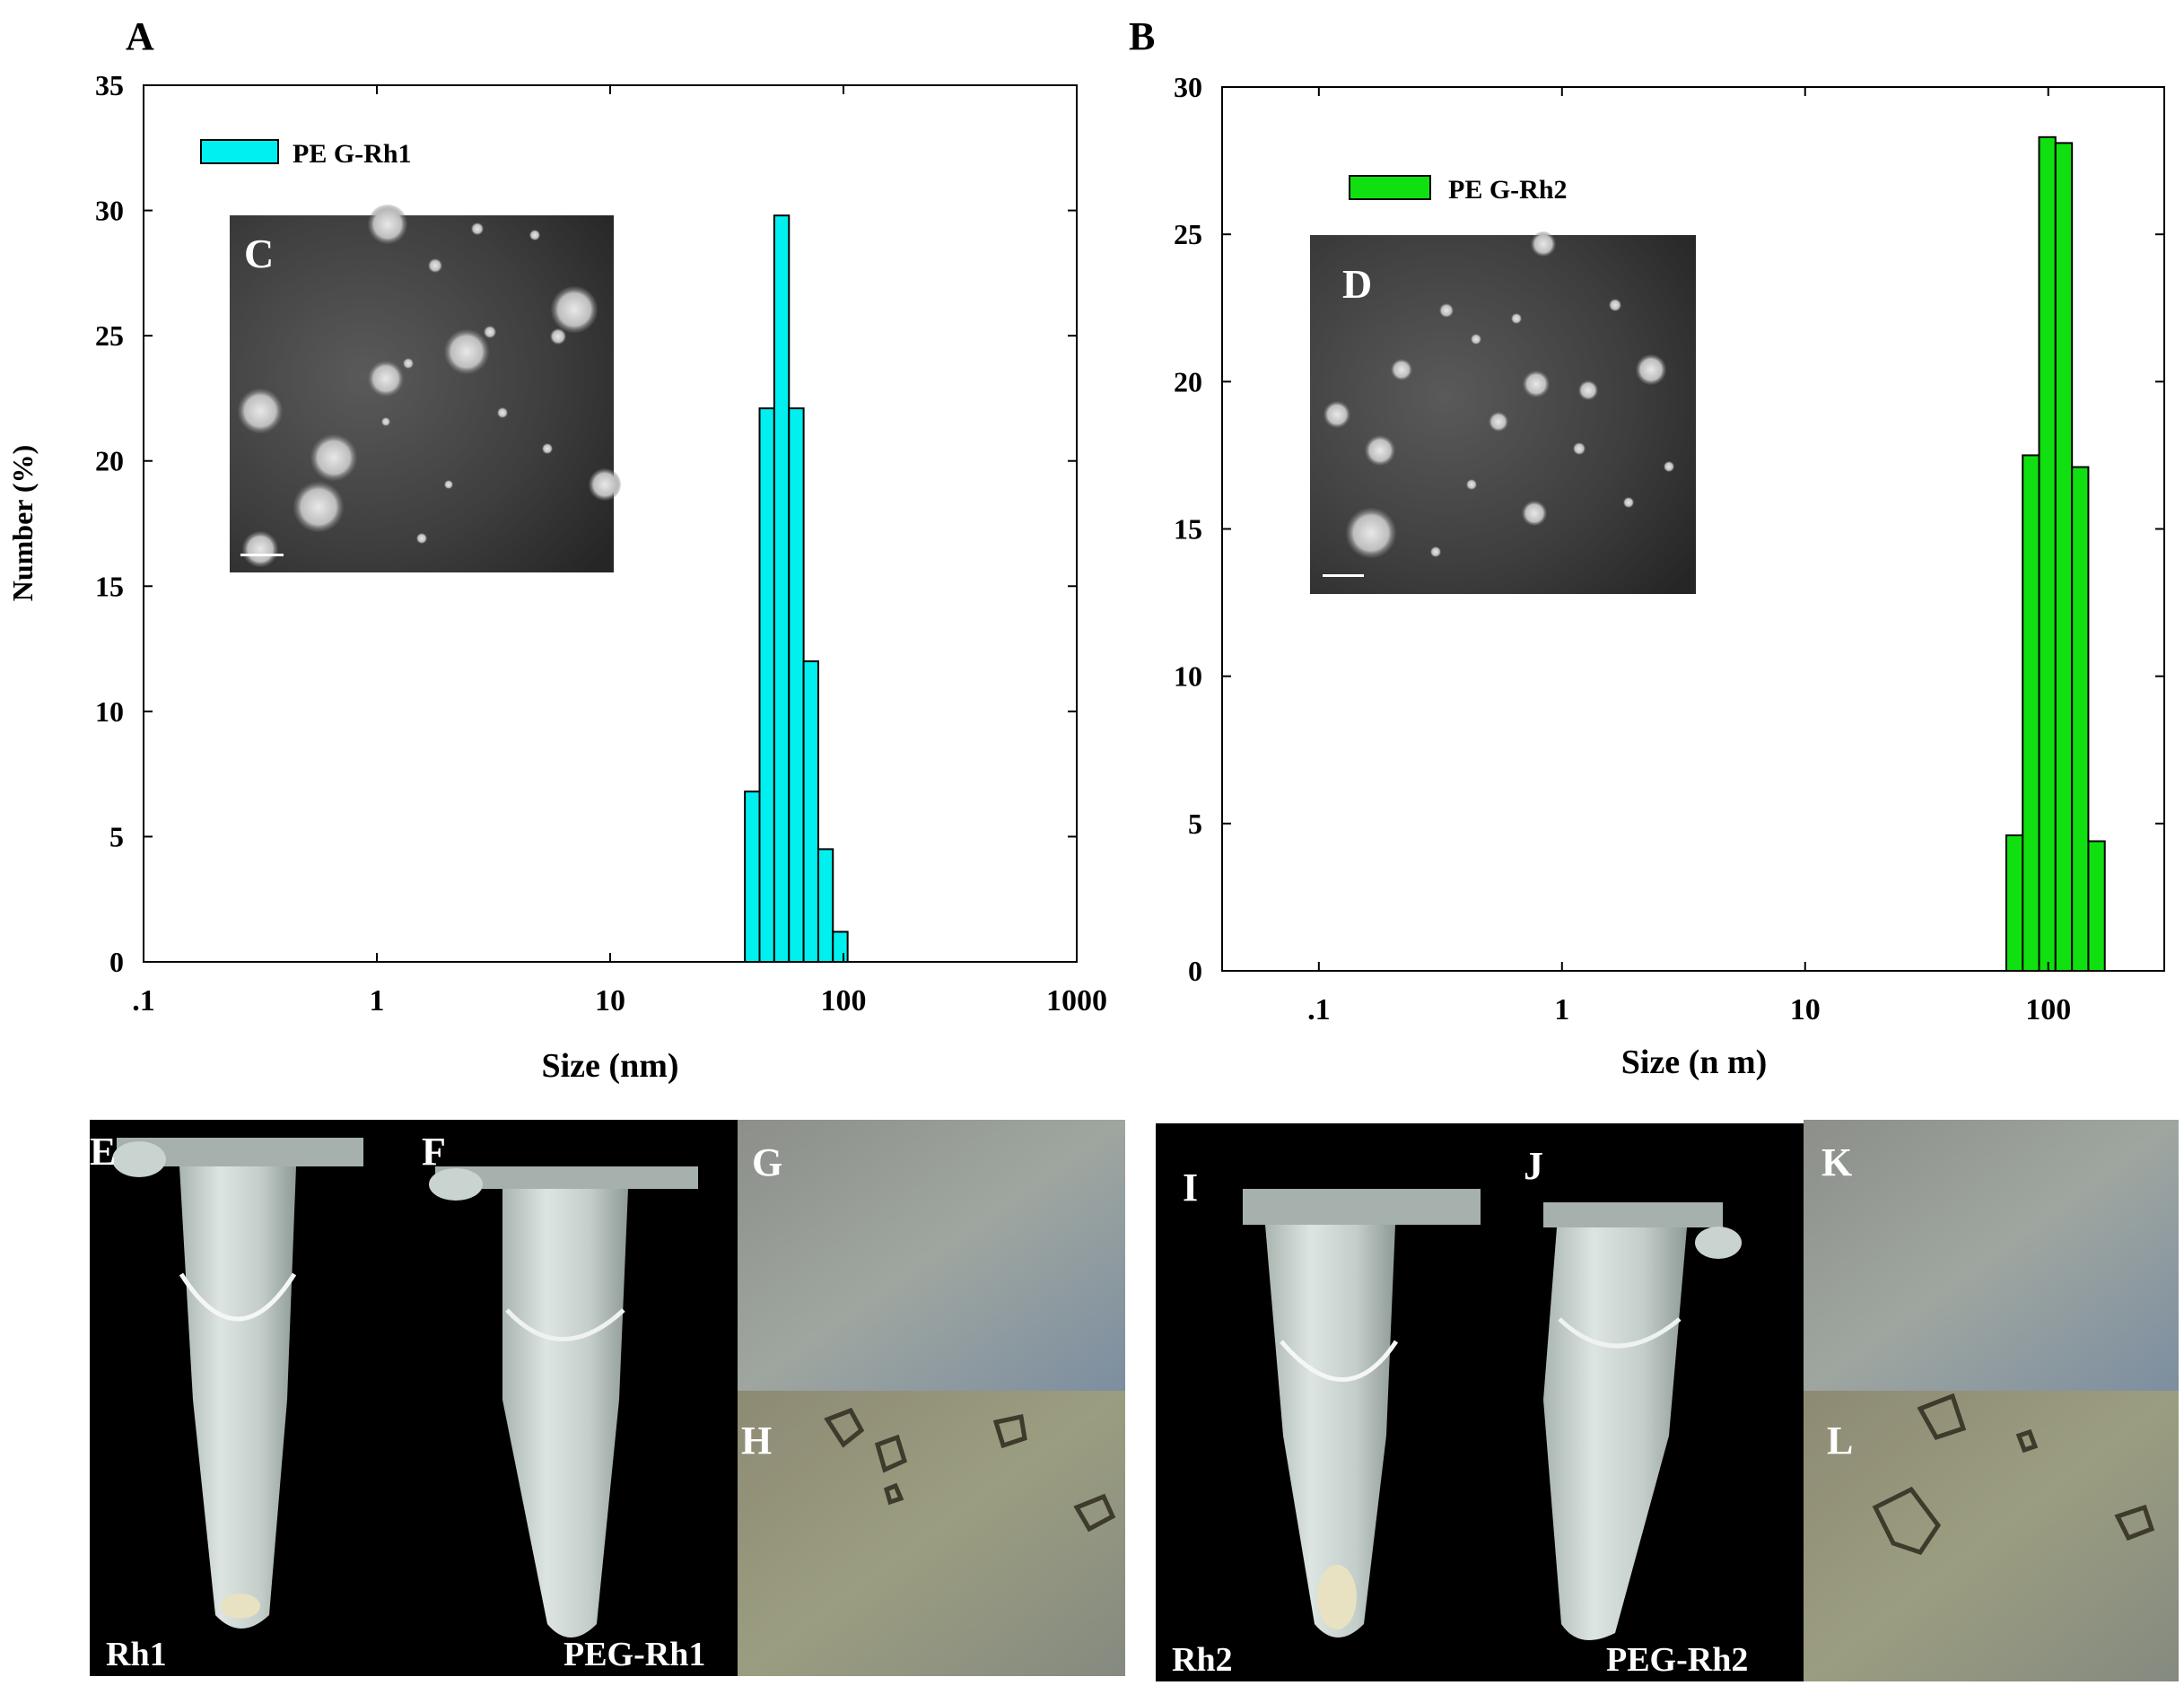 The height and width of the screenshot is (1703, 2184). Describe the element at coordinates (109, 211) in the screenshot. I see `y-tick-label-a-6: 30` at that location.